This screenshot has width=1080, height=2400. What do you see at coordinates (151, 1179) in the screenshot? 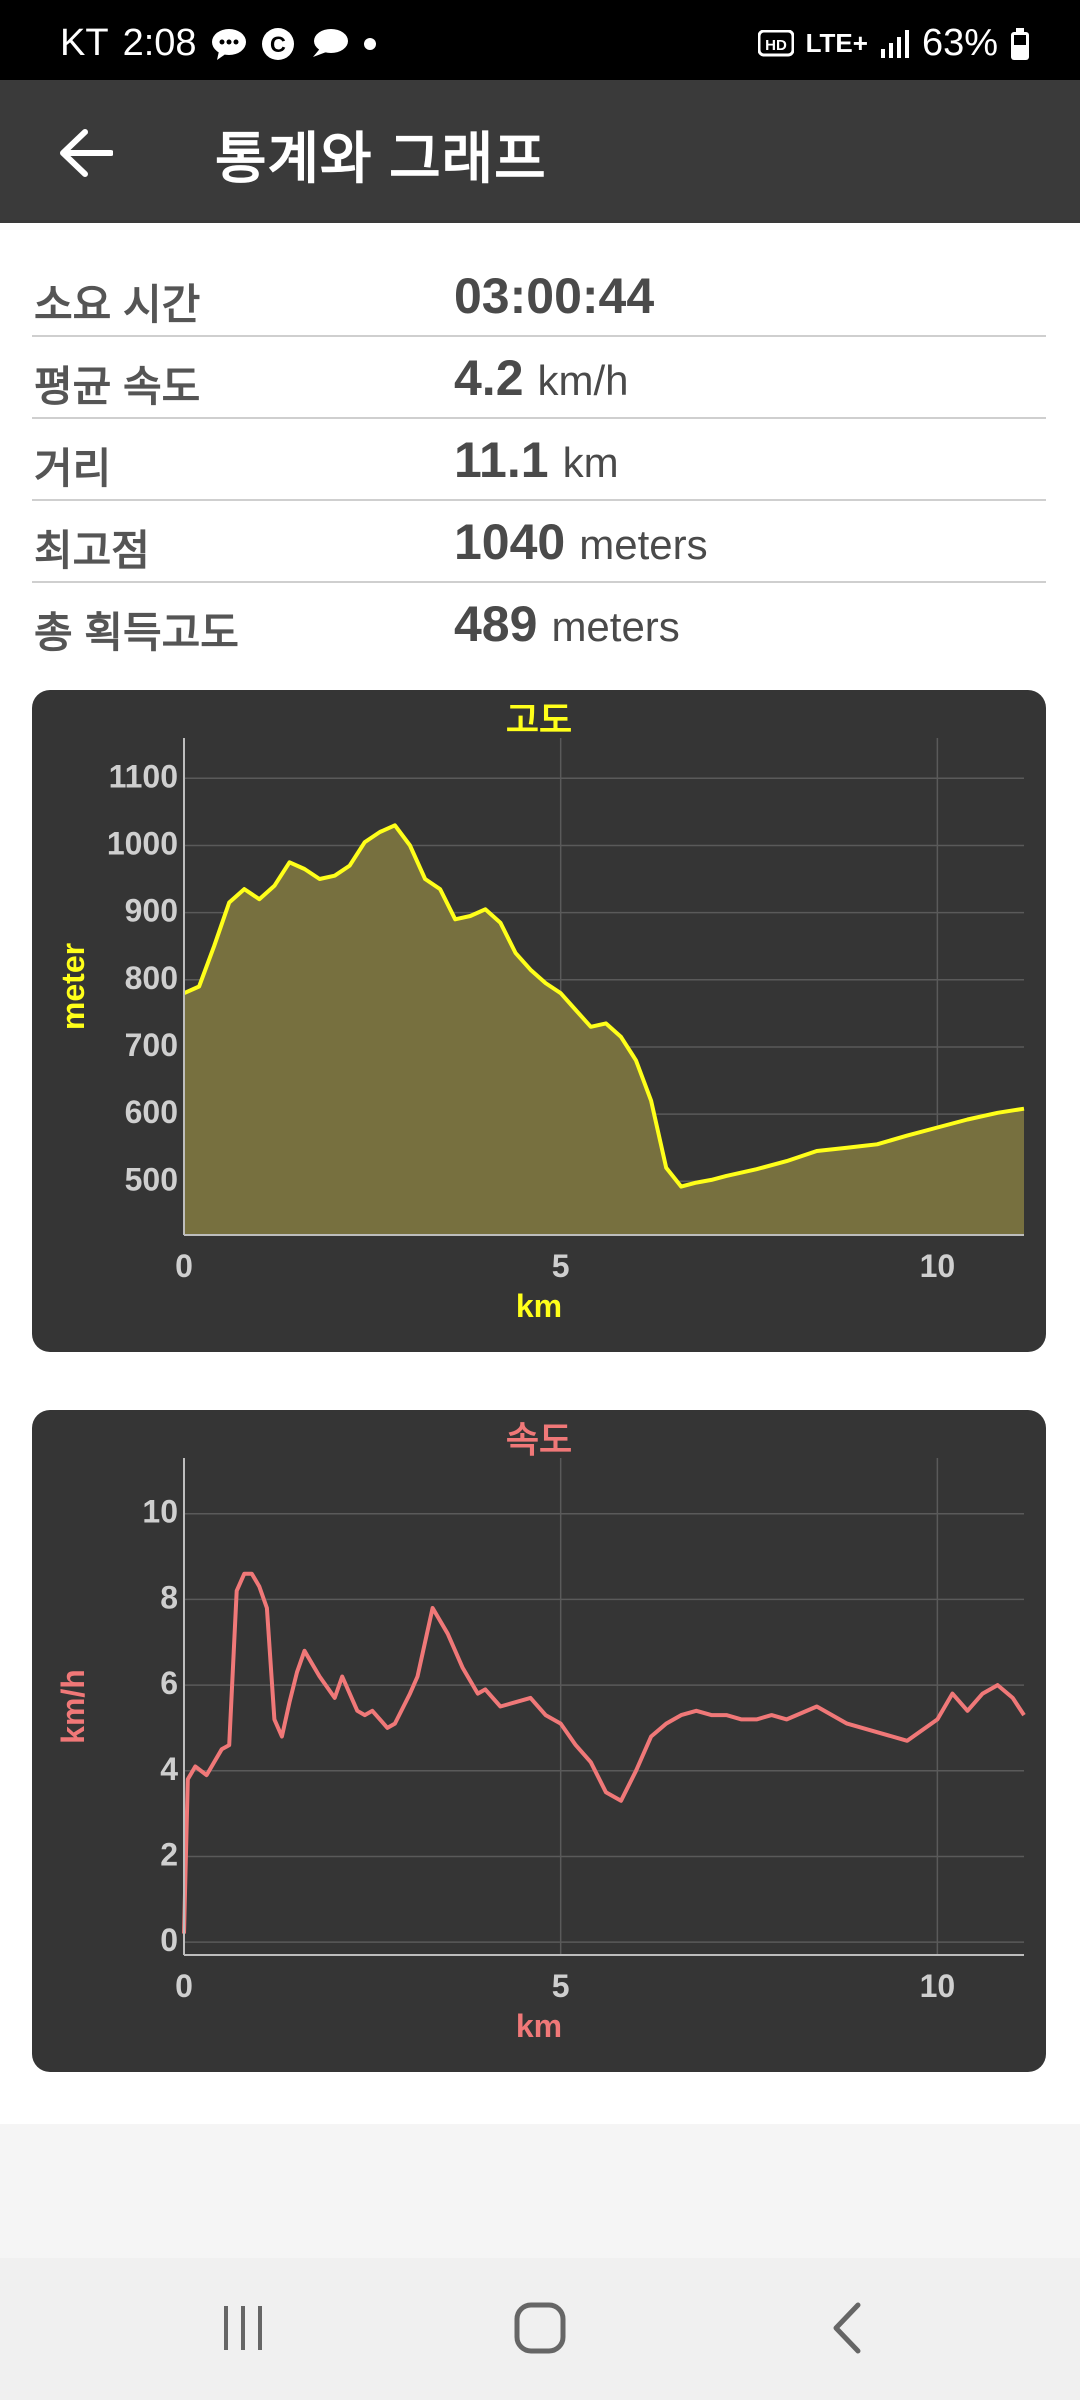
I see `y-tick-label: 500` at bounding box center [151, 1179].